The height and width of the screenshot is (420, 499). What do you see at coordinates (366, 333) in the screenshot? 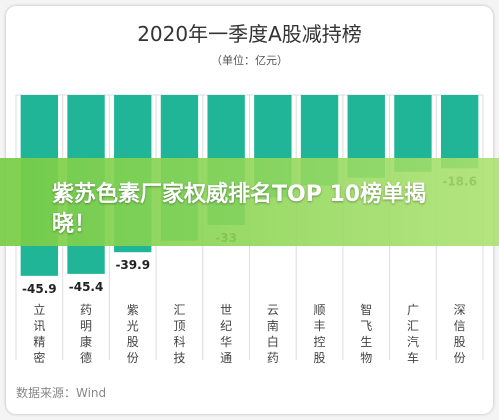
I see `category-label-8: 智飞生物` at bounding box center [366, 333].